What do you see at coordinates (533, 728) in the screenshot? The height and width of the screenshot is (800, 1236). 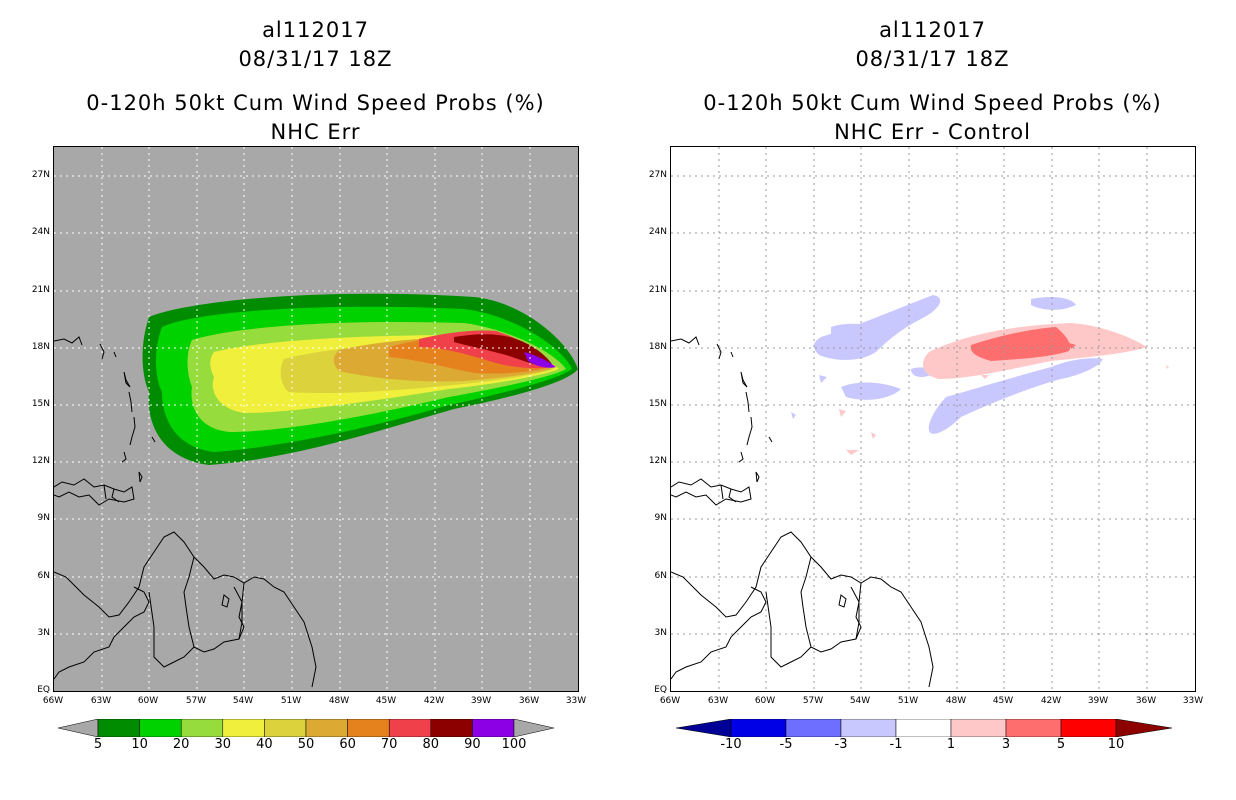 I see `left-colorbar-over` at bounding box center [533, 728].